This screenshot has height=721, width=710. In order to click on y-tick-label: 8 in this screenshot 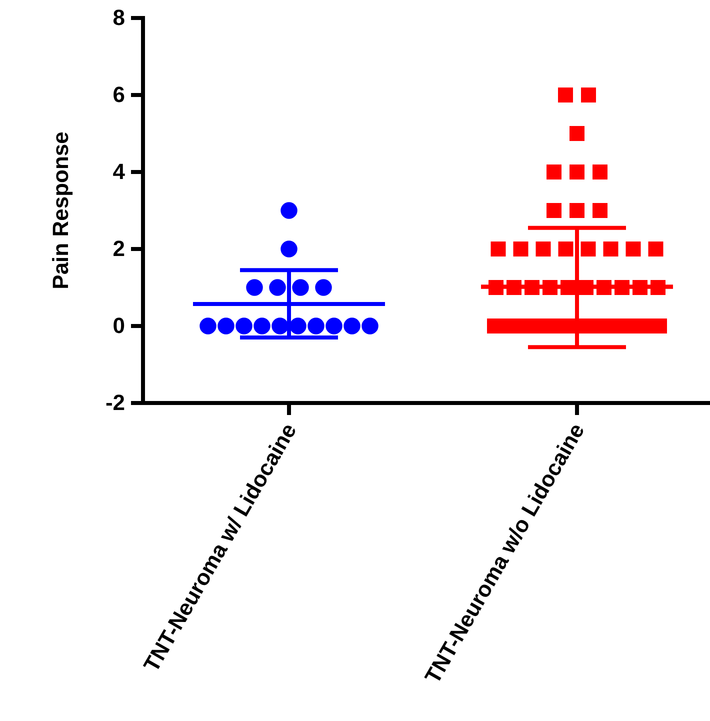, I will do `click(118, 17)`.